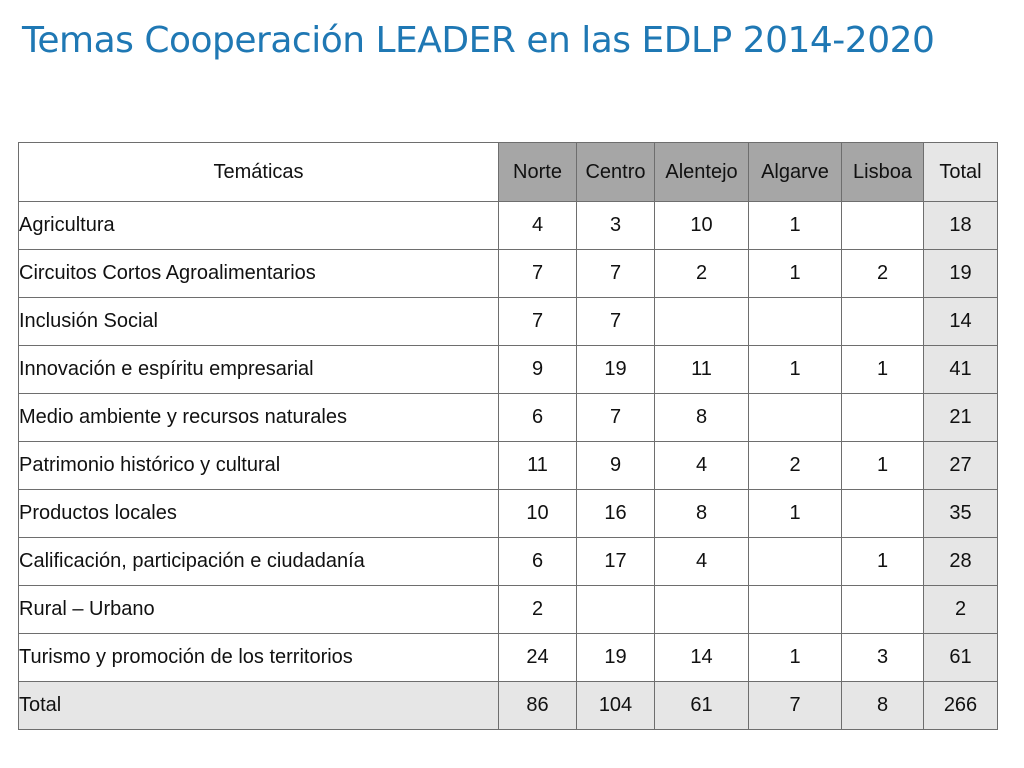 The height and width of the screenshot is (768, 1024). Describe the element at coordinates (960, 273) in the screenshot. I see `cell-total: 19` at that location.